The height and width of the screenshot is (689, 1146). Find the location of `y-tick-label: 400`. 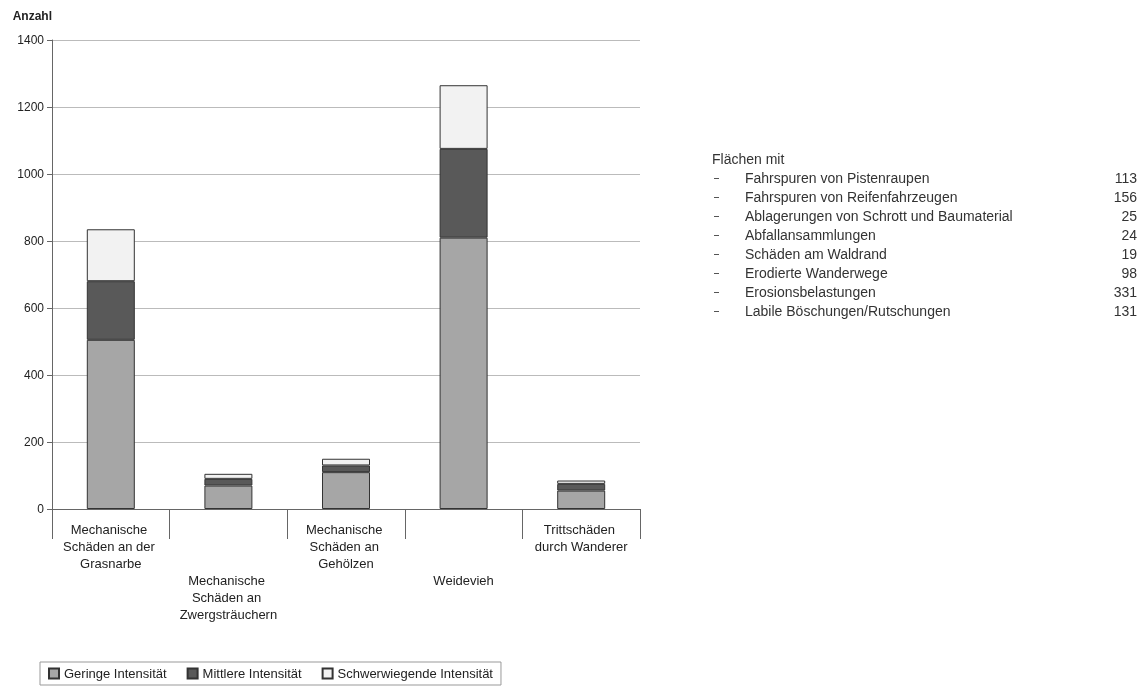

y-tick-label: 400 is located at coordinates (34, 375).